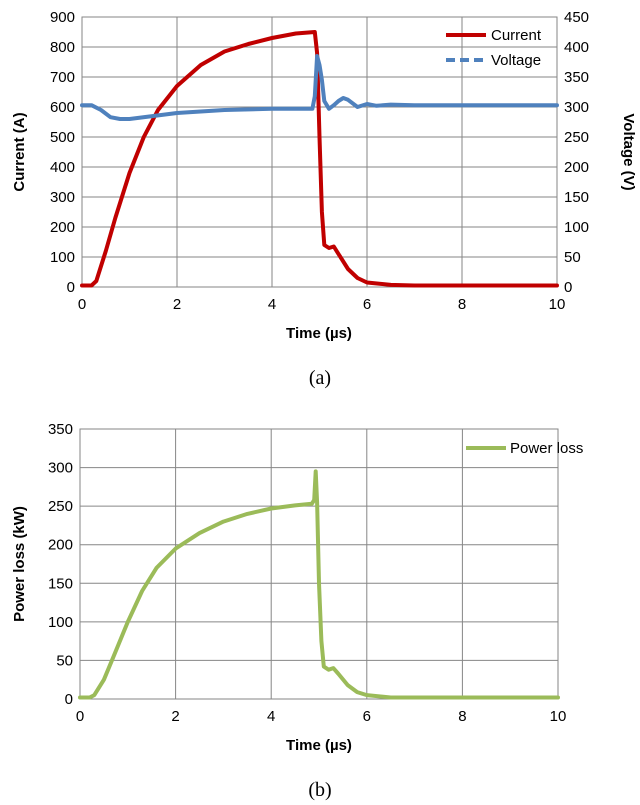 This screenshot has height=805, width=640. What do you see at coordinates (320, 378) in the screenshot?
I see `caption-a: (a)` at bounding box center [320, 378].